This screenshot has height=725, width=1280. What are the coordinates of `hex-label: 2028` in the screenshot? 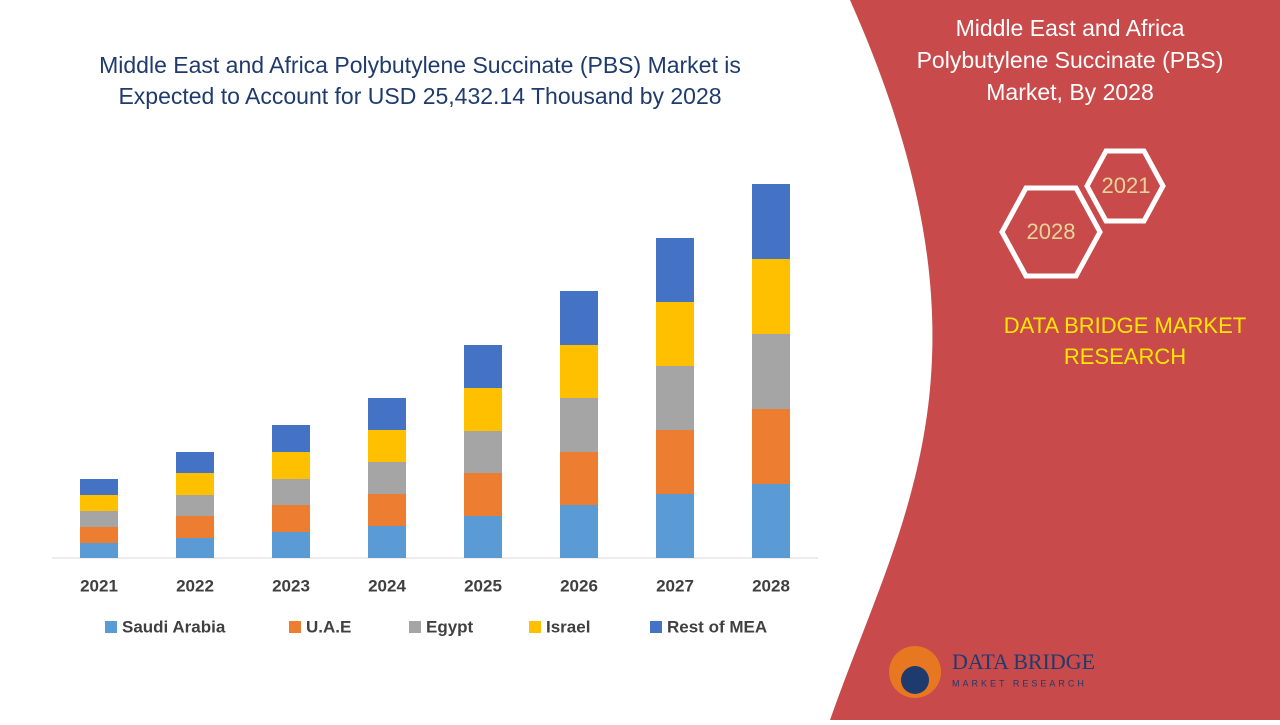 It's located at (1051, 231).